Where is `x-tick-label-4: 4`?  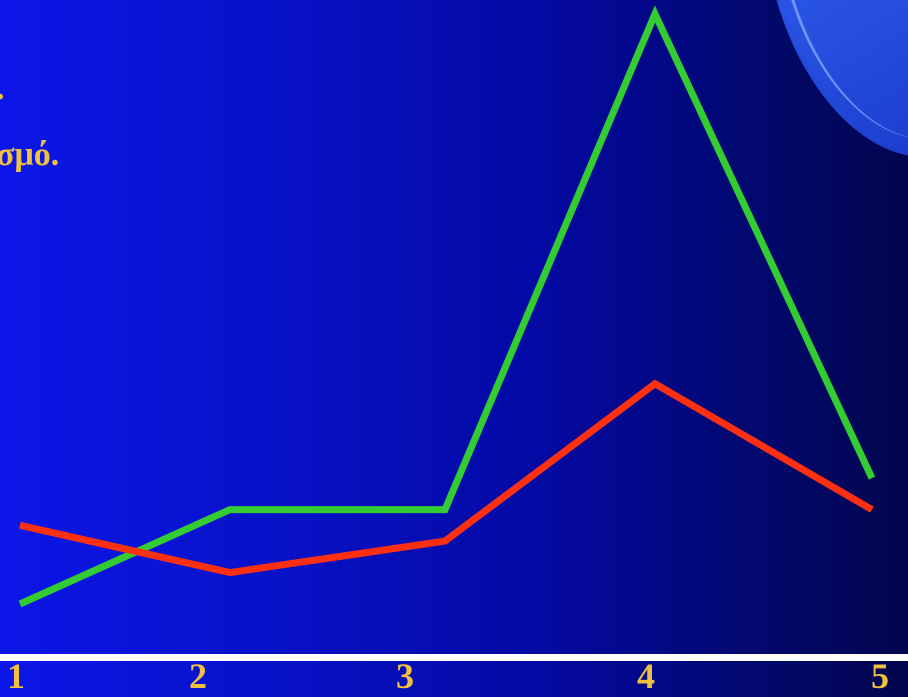
x-tick-label-4: 4 is located at coordinates (646, 676).